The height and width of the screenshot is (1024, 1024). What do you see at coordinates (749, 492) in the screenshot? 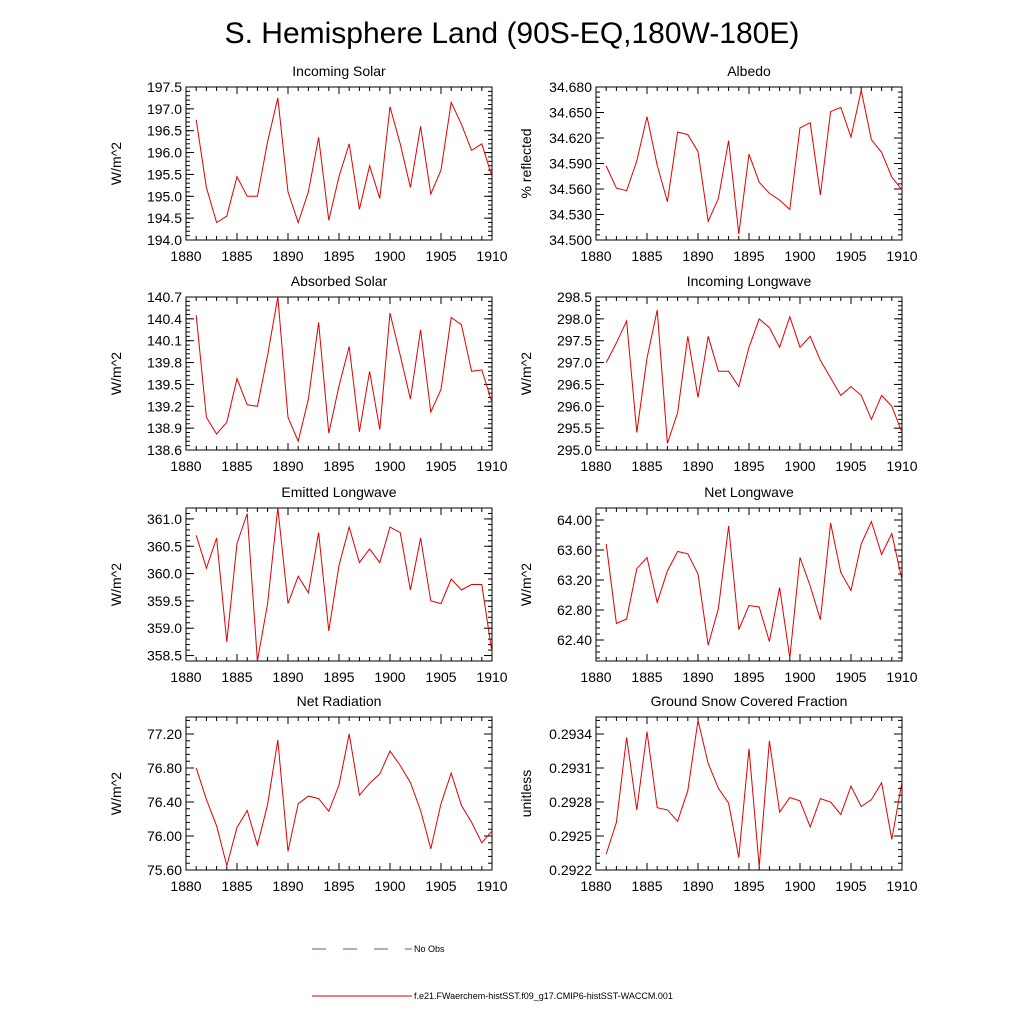
I see `panel-title: Net Longwave` at bounding box center [749, 492].